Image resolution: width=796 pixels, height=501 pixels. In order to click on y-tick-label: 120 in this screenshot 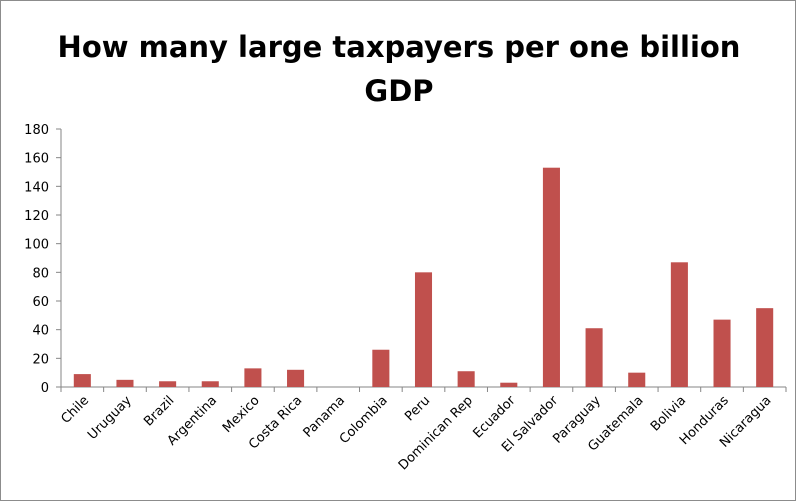, I will do `click(36, 216)`.